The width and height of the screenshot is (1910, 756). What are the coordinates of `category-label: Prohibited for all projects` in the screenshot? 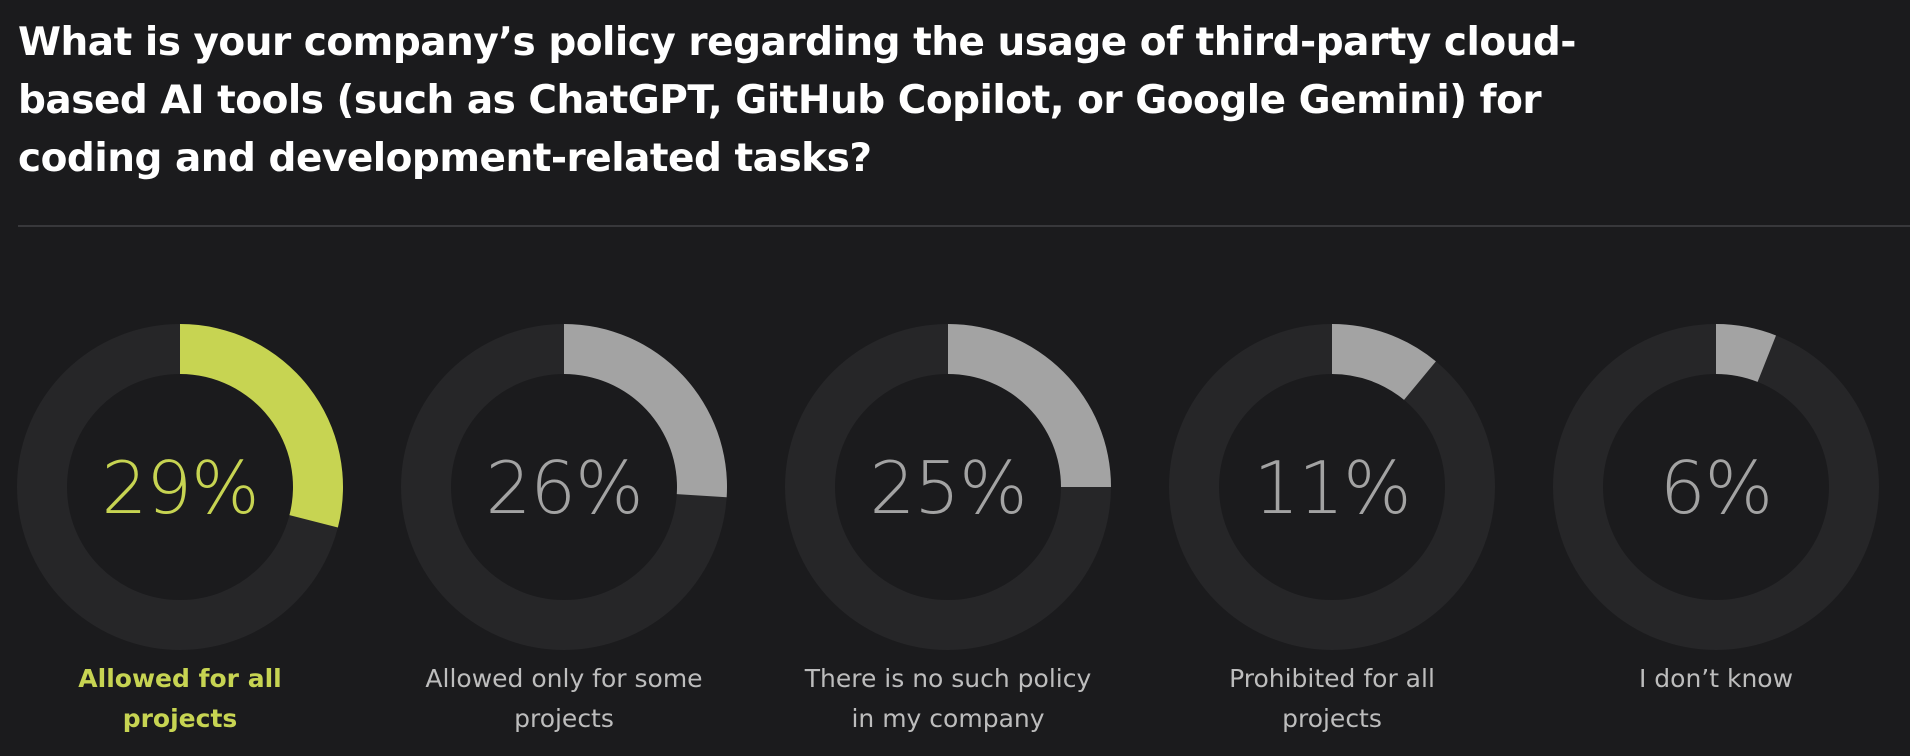 It's located at (1332, 698).